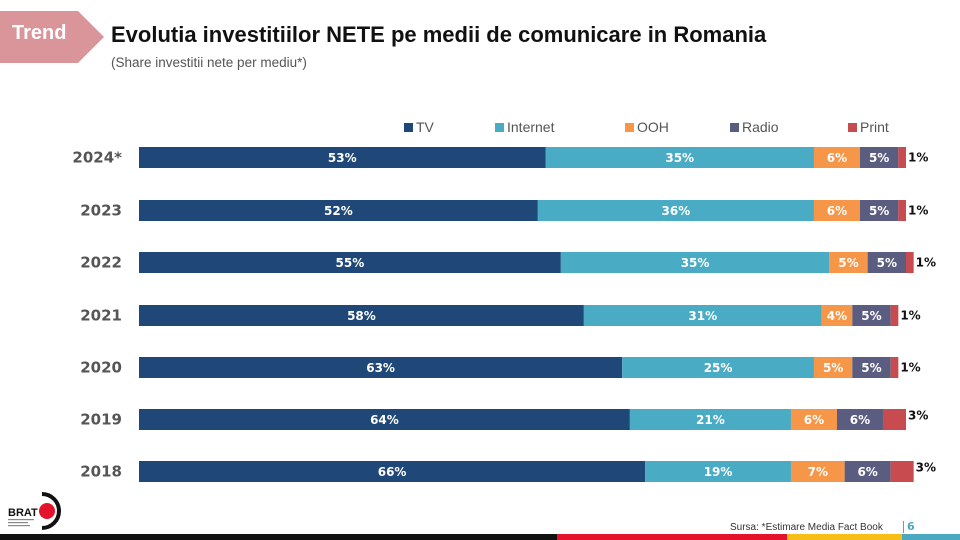  Describe the element at coordinates (806, 527) in the screenshot. I see `source-note: Sursa: *Estimare Media Fact Book` at that location.